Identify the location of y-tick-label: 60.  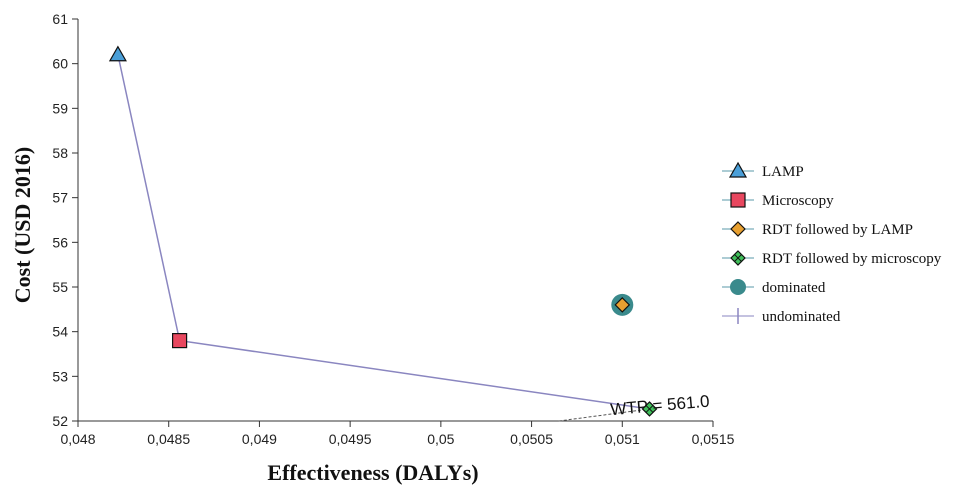
(60, 64).